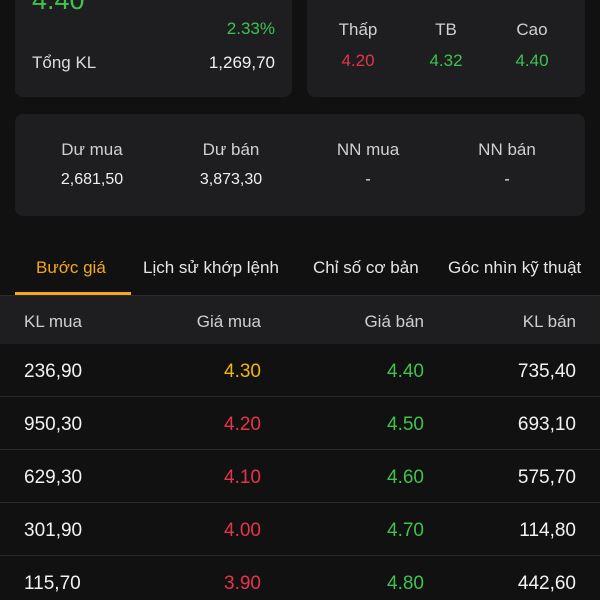 The width and height of the screenshot is (600, 600). Describe the element at coordinates (228, 321) in the screenshot. I see `header-bid-price: Giá mua` at that location.